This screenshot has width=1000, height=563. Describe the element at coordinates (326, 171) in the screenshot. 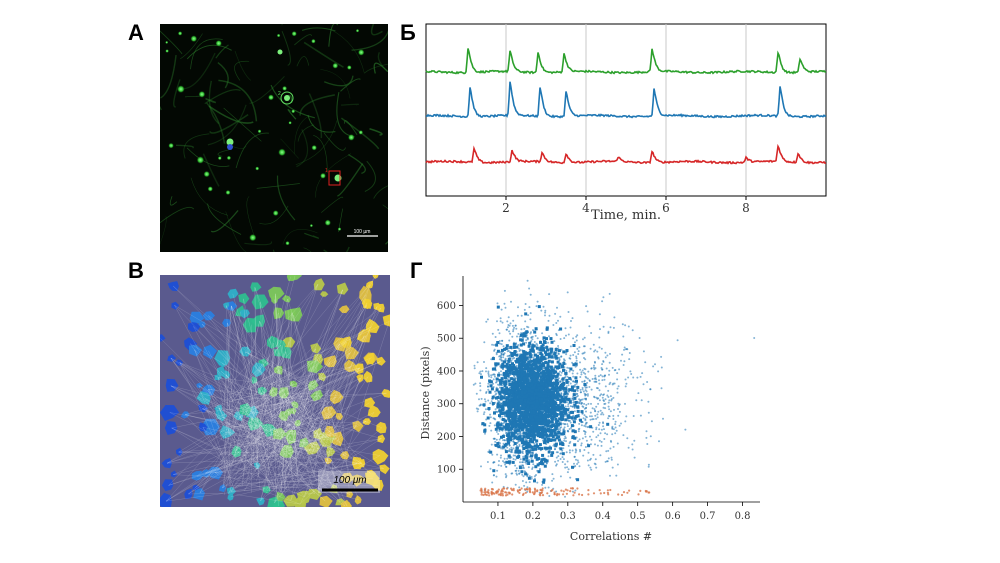

I see `roi-1-label: 1` at that location.